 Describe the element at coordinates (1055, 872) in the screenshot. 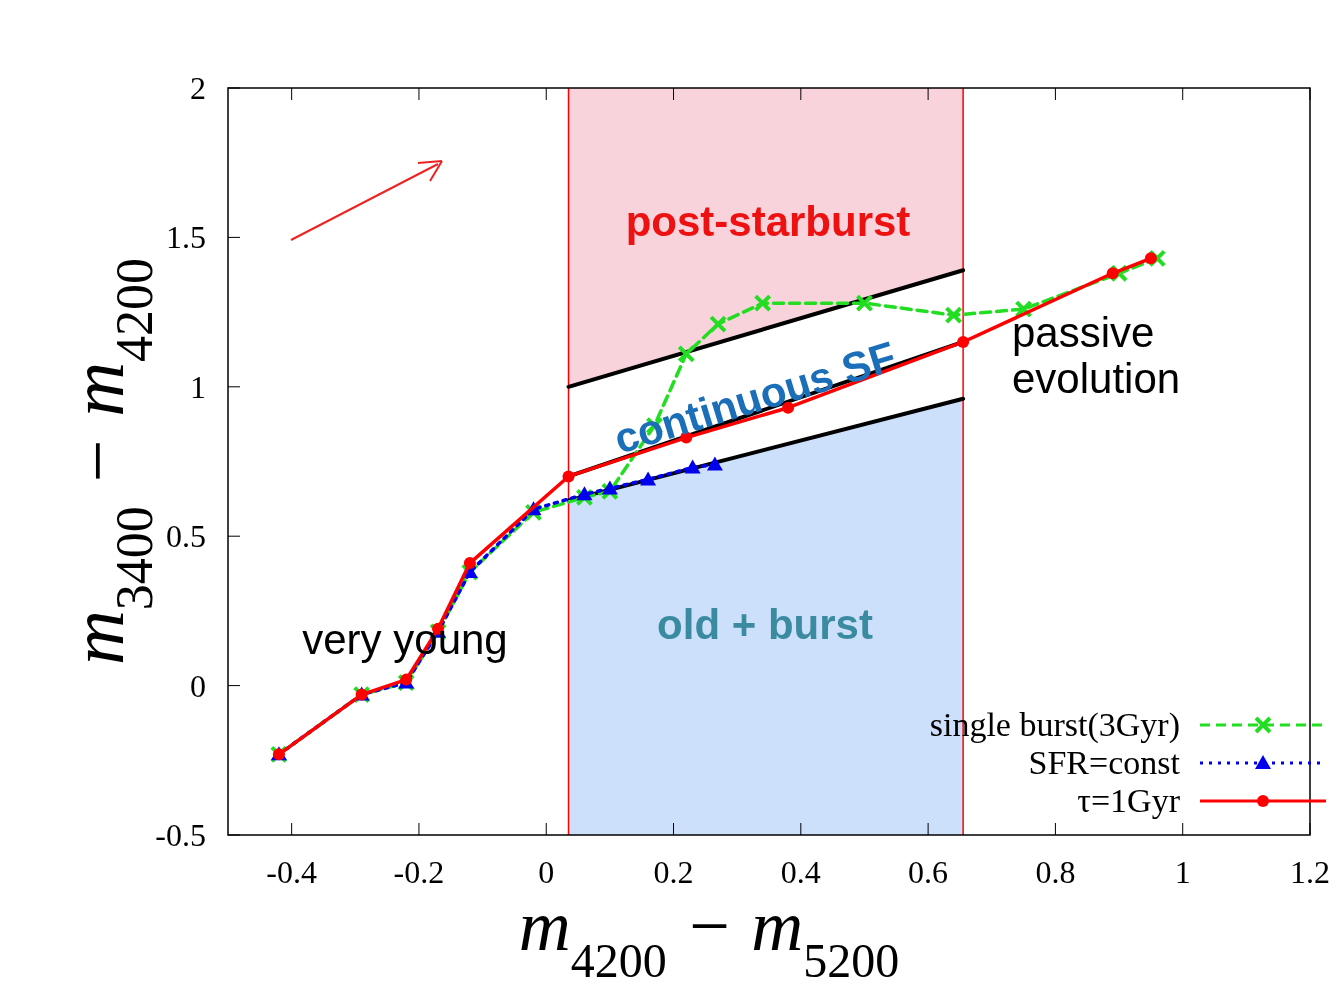

I see `x-tick-label: 0.8` at that location.